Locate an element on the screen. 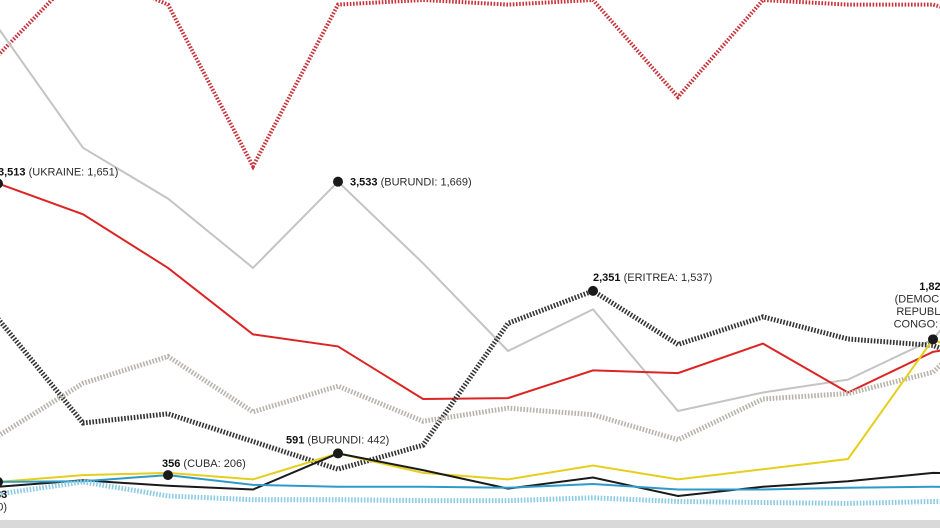 The image size is (940, 528). data-label: 356 (CUBA: 206) is located at coordinates (204, 464).